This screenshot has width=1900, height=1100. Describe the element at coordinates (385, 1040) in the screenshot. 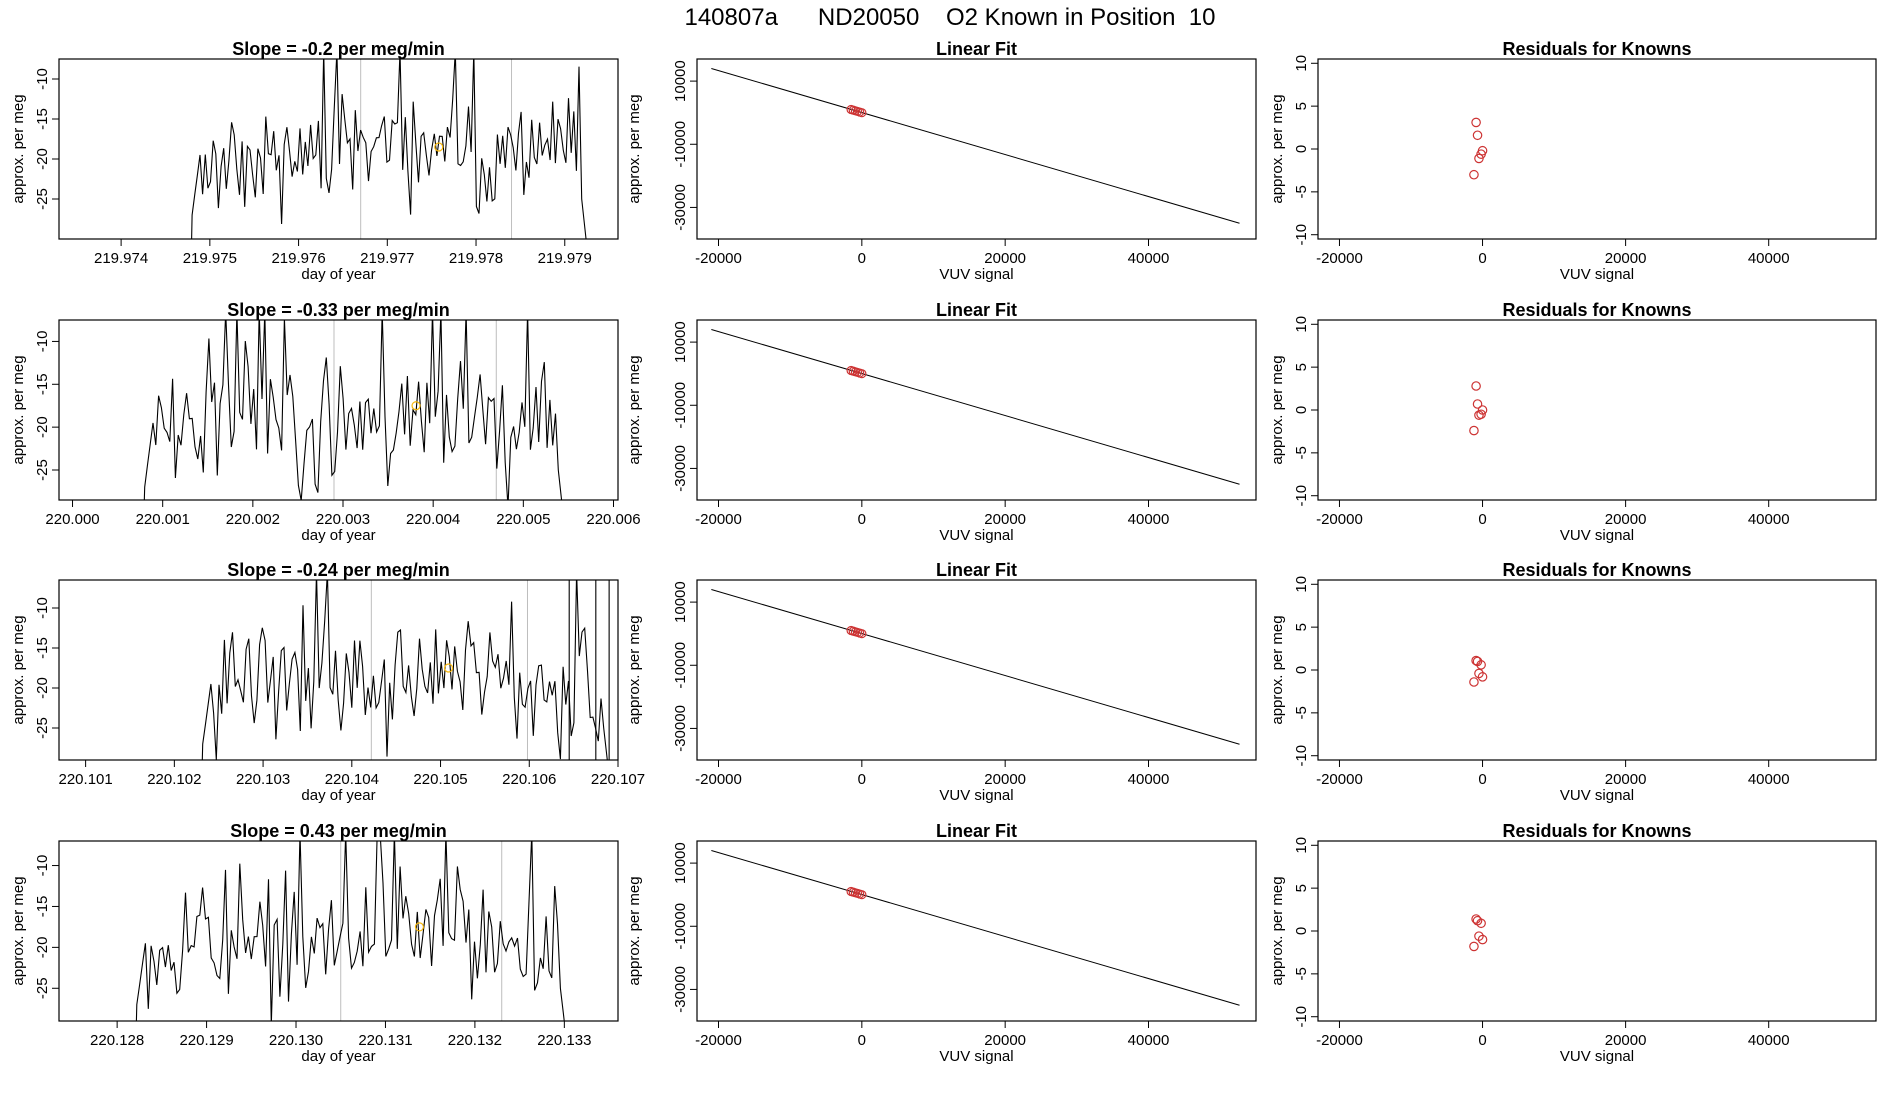

I see `x-tick-label: 220.131` at that location.